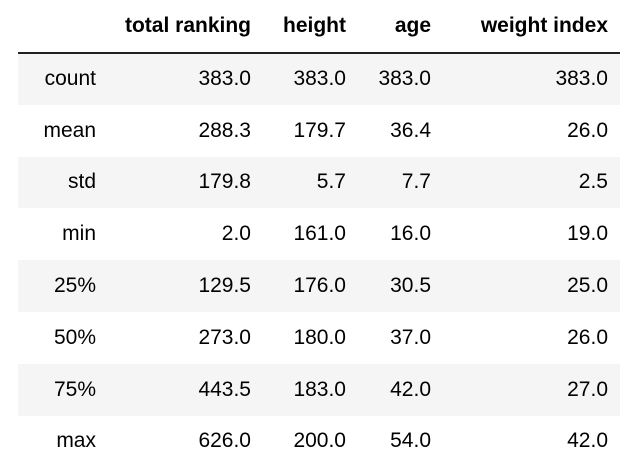  I want to click on row-index: count, so click(70, 79).